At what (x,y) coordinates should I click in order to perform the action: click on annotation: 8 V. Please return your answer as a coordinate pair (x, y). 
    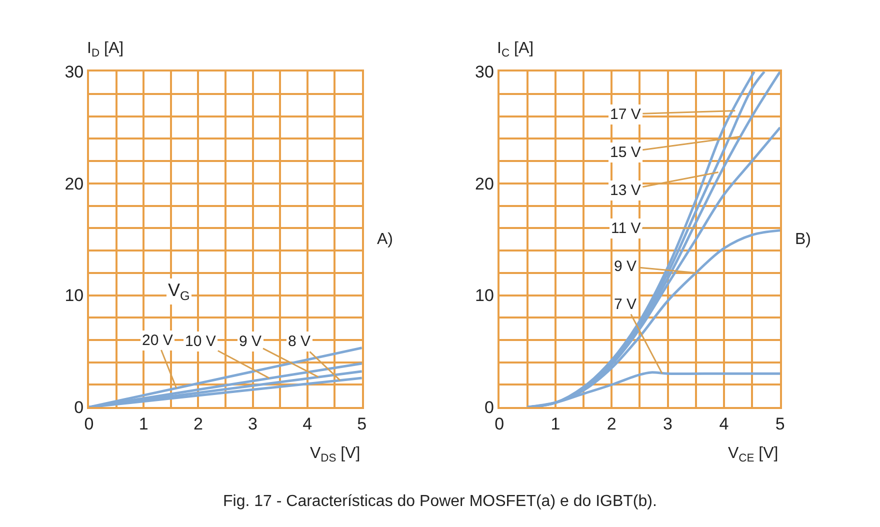
    Looking at the image, I should click on (299, 341).